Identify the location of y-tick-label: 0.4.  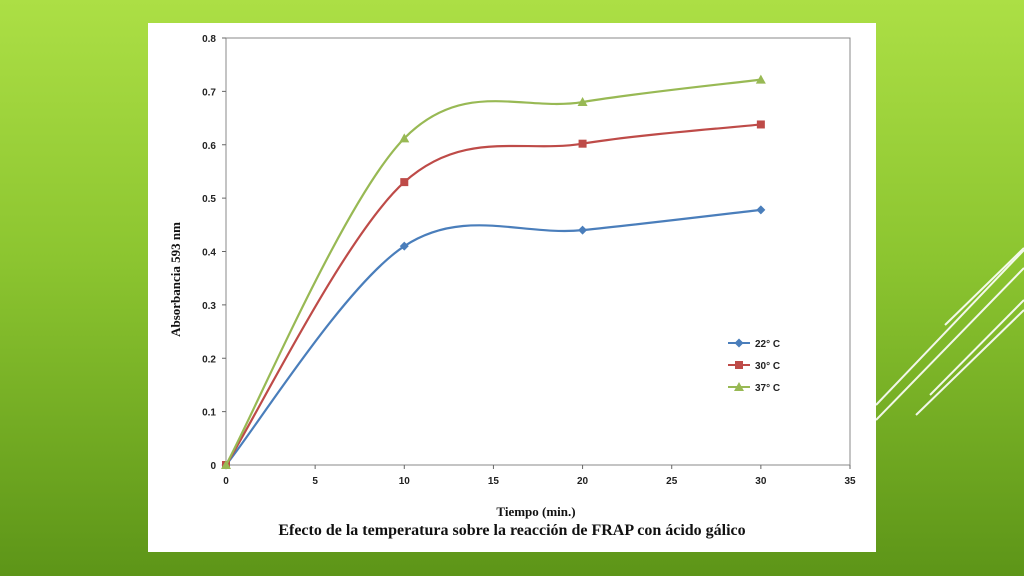
(209, 253).